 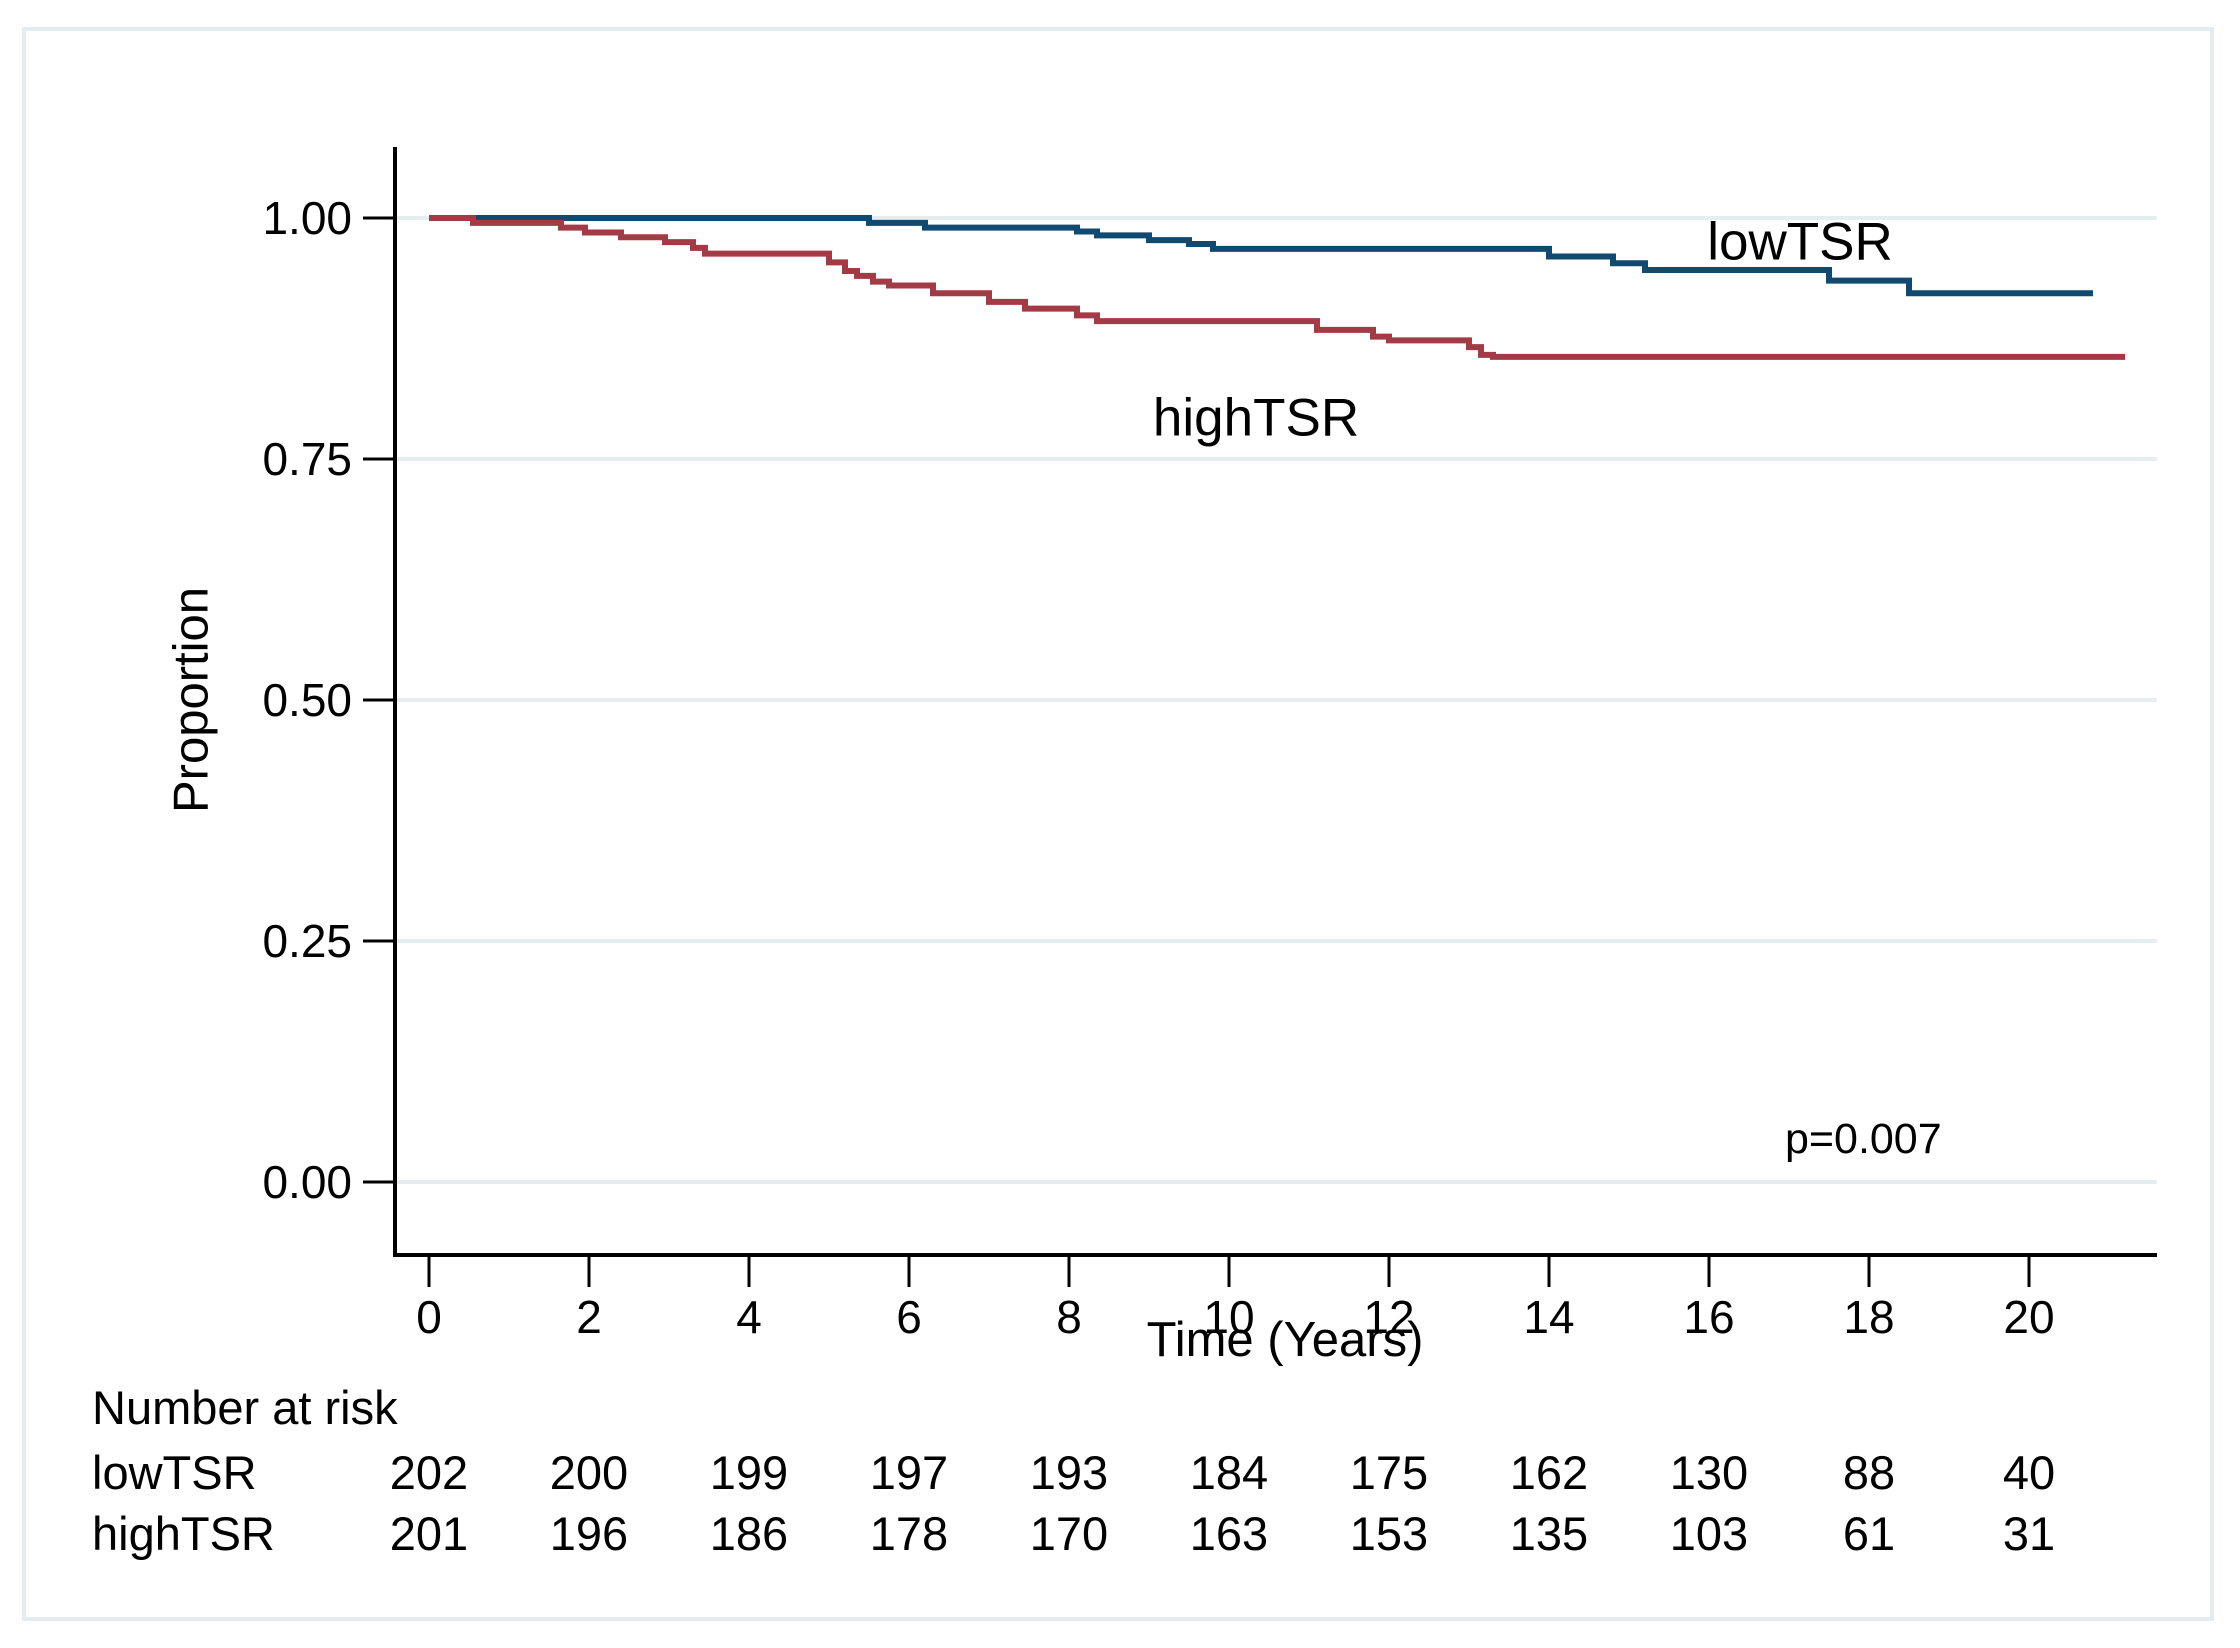 What do you see at coordinates (1549, 1533) in the screenshot?
I see `risk-value: 135` at bounding box center [1549, 1533].